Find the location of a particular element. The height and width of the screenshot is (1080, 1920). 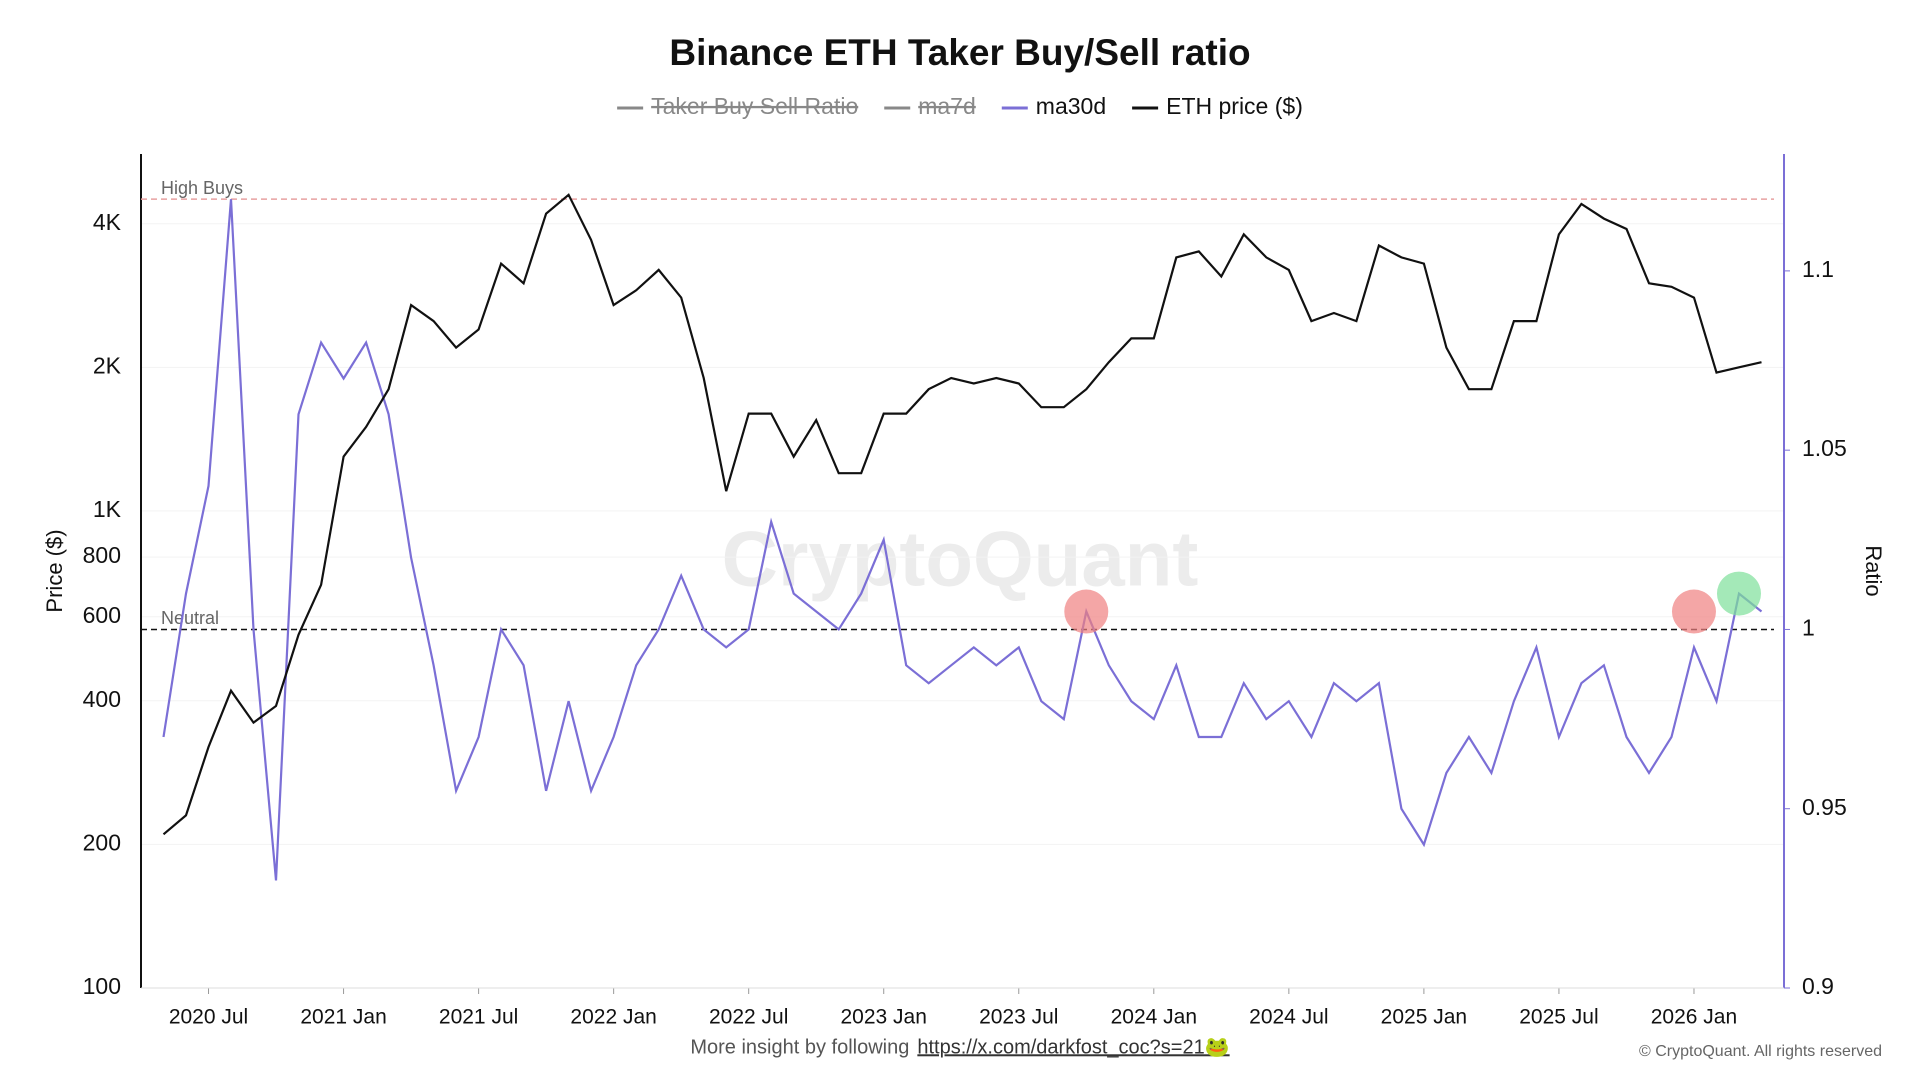

y-tick-label: 400 is located at coordinates (102, 699).